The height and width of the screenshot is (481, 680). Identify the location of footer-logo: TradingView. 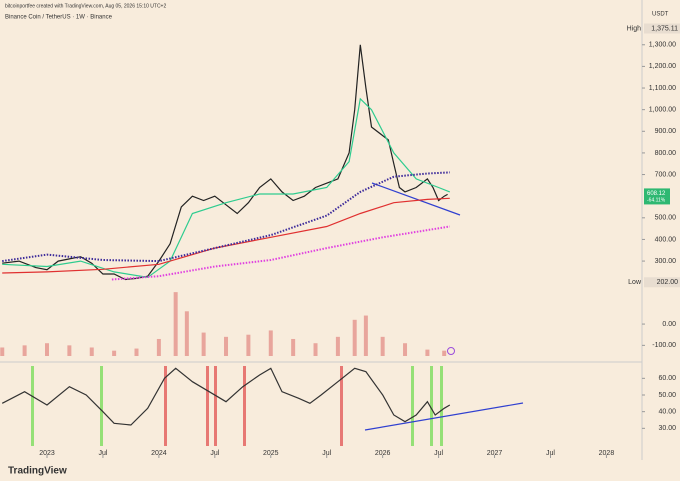
(37, 471).